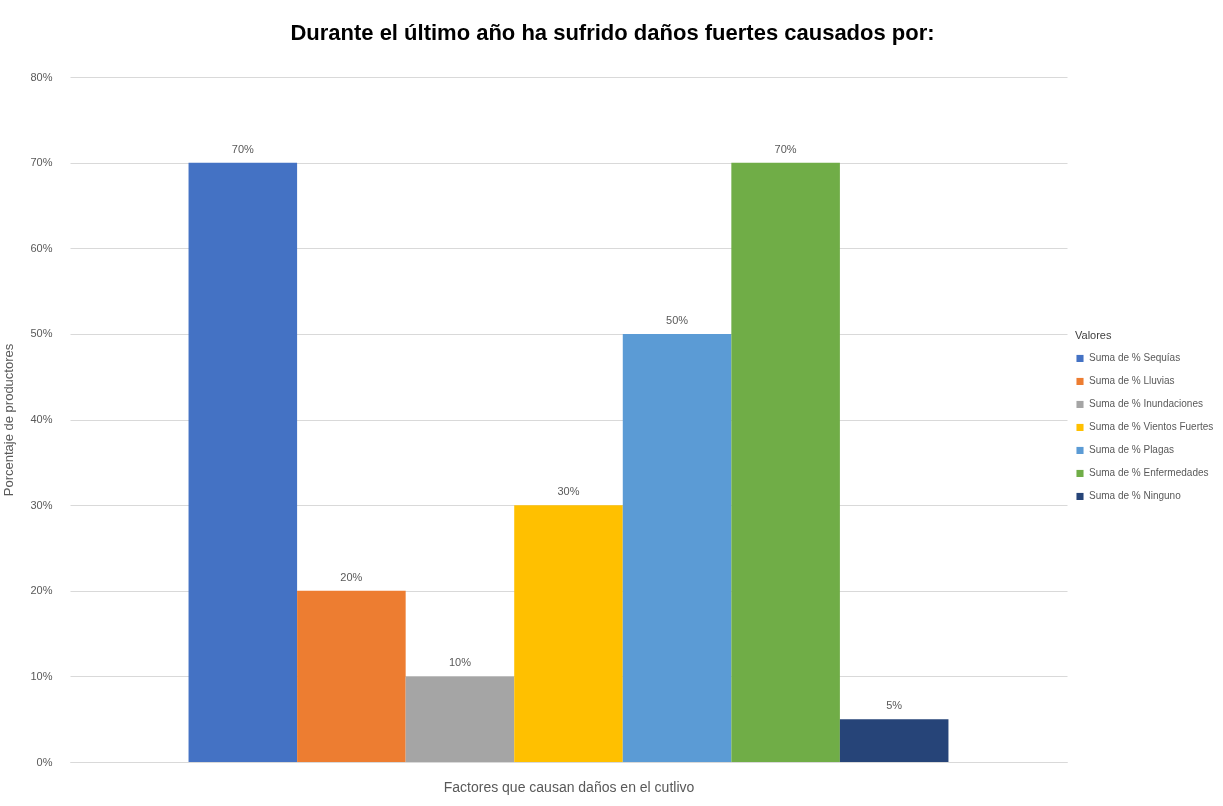 Image resolution: width=1223 pixels, height=806 pixels. Describe the element at coordinates (351, 576) in the screenshot. I see `data-label: 20%` at that location.